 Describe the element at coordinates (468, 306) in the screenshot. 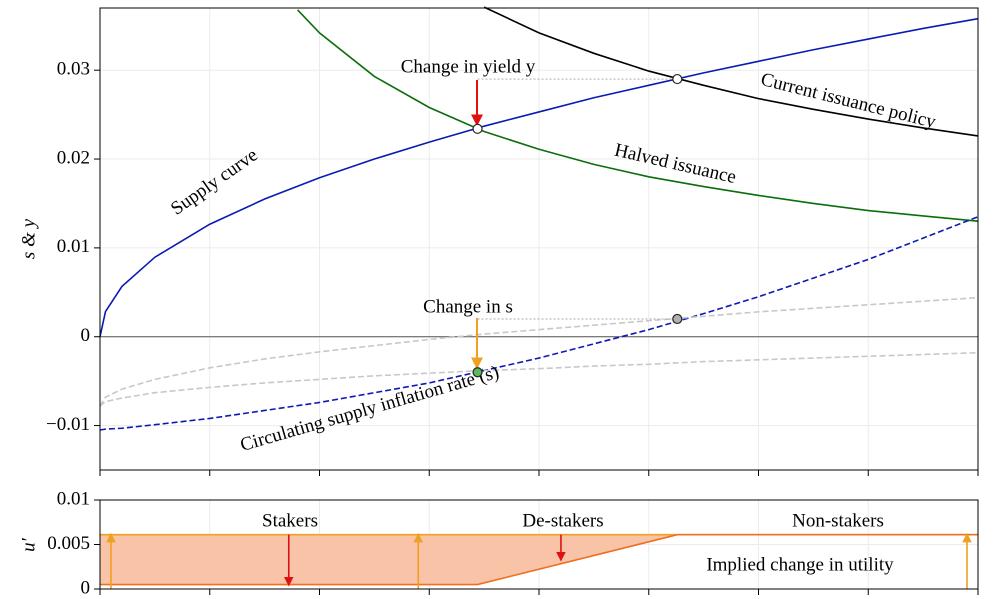

I see `annotation: Change in s` at that location.